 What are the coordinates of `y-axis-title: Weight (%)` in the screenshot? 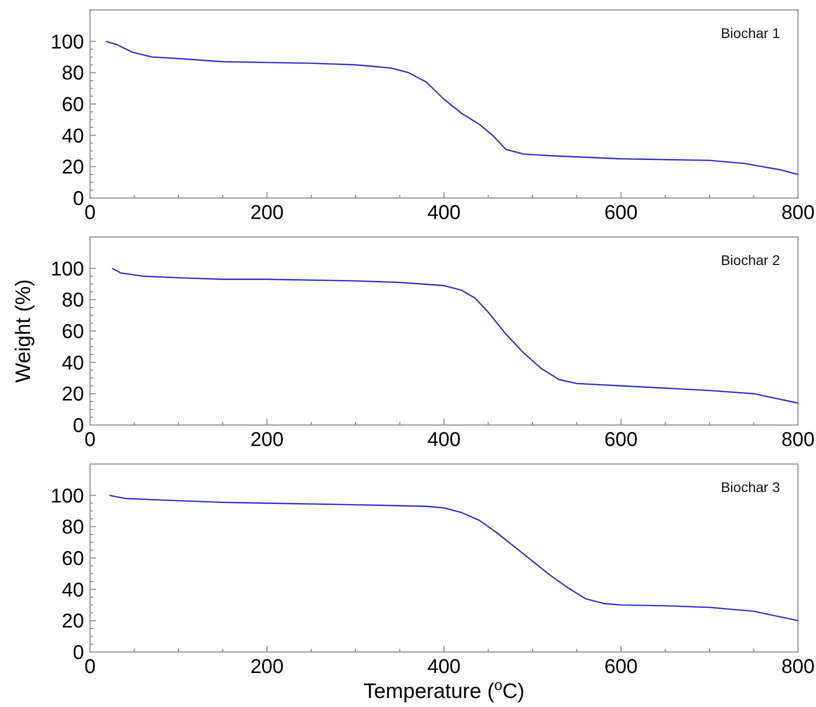 It's located at (23, 331).